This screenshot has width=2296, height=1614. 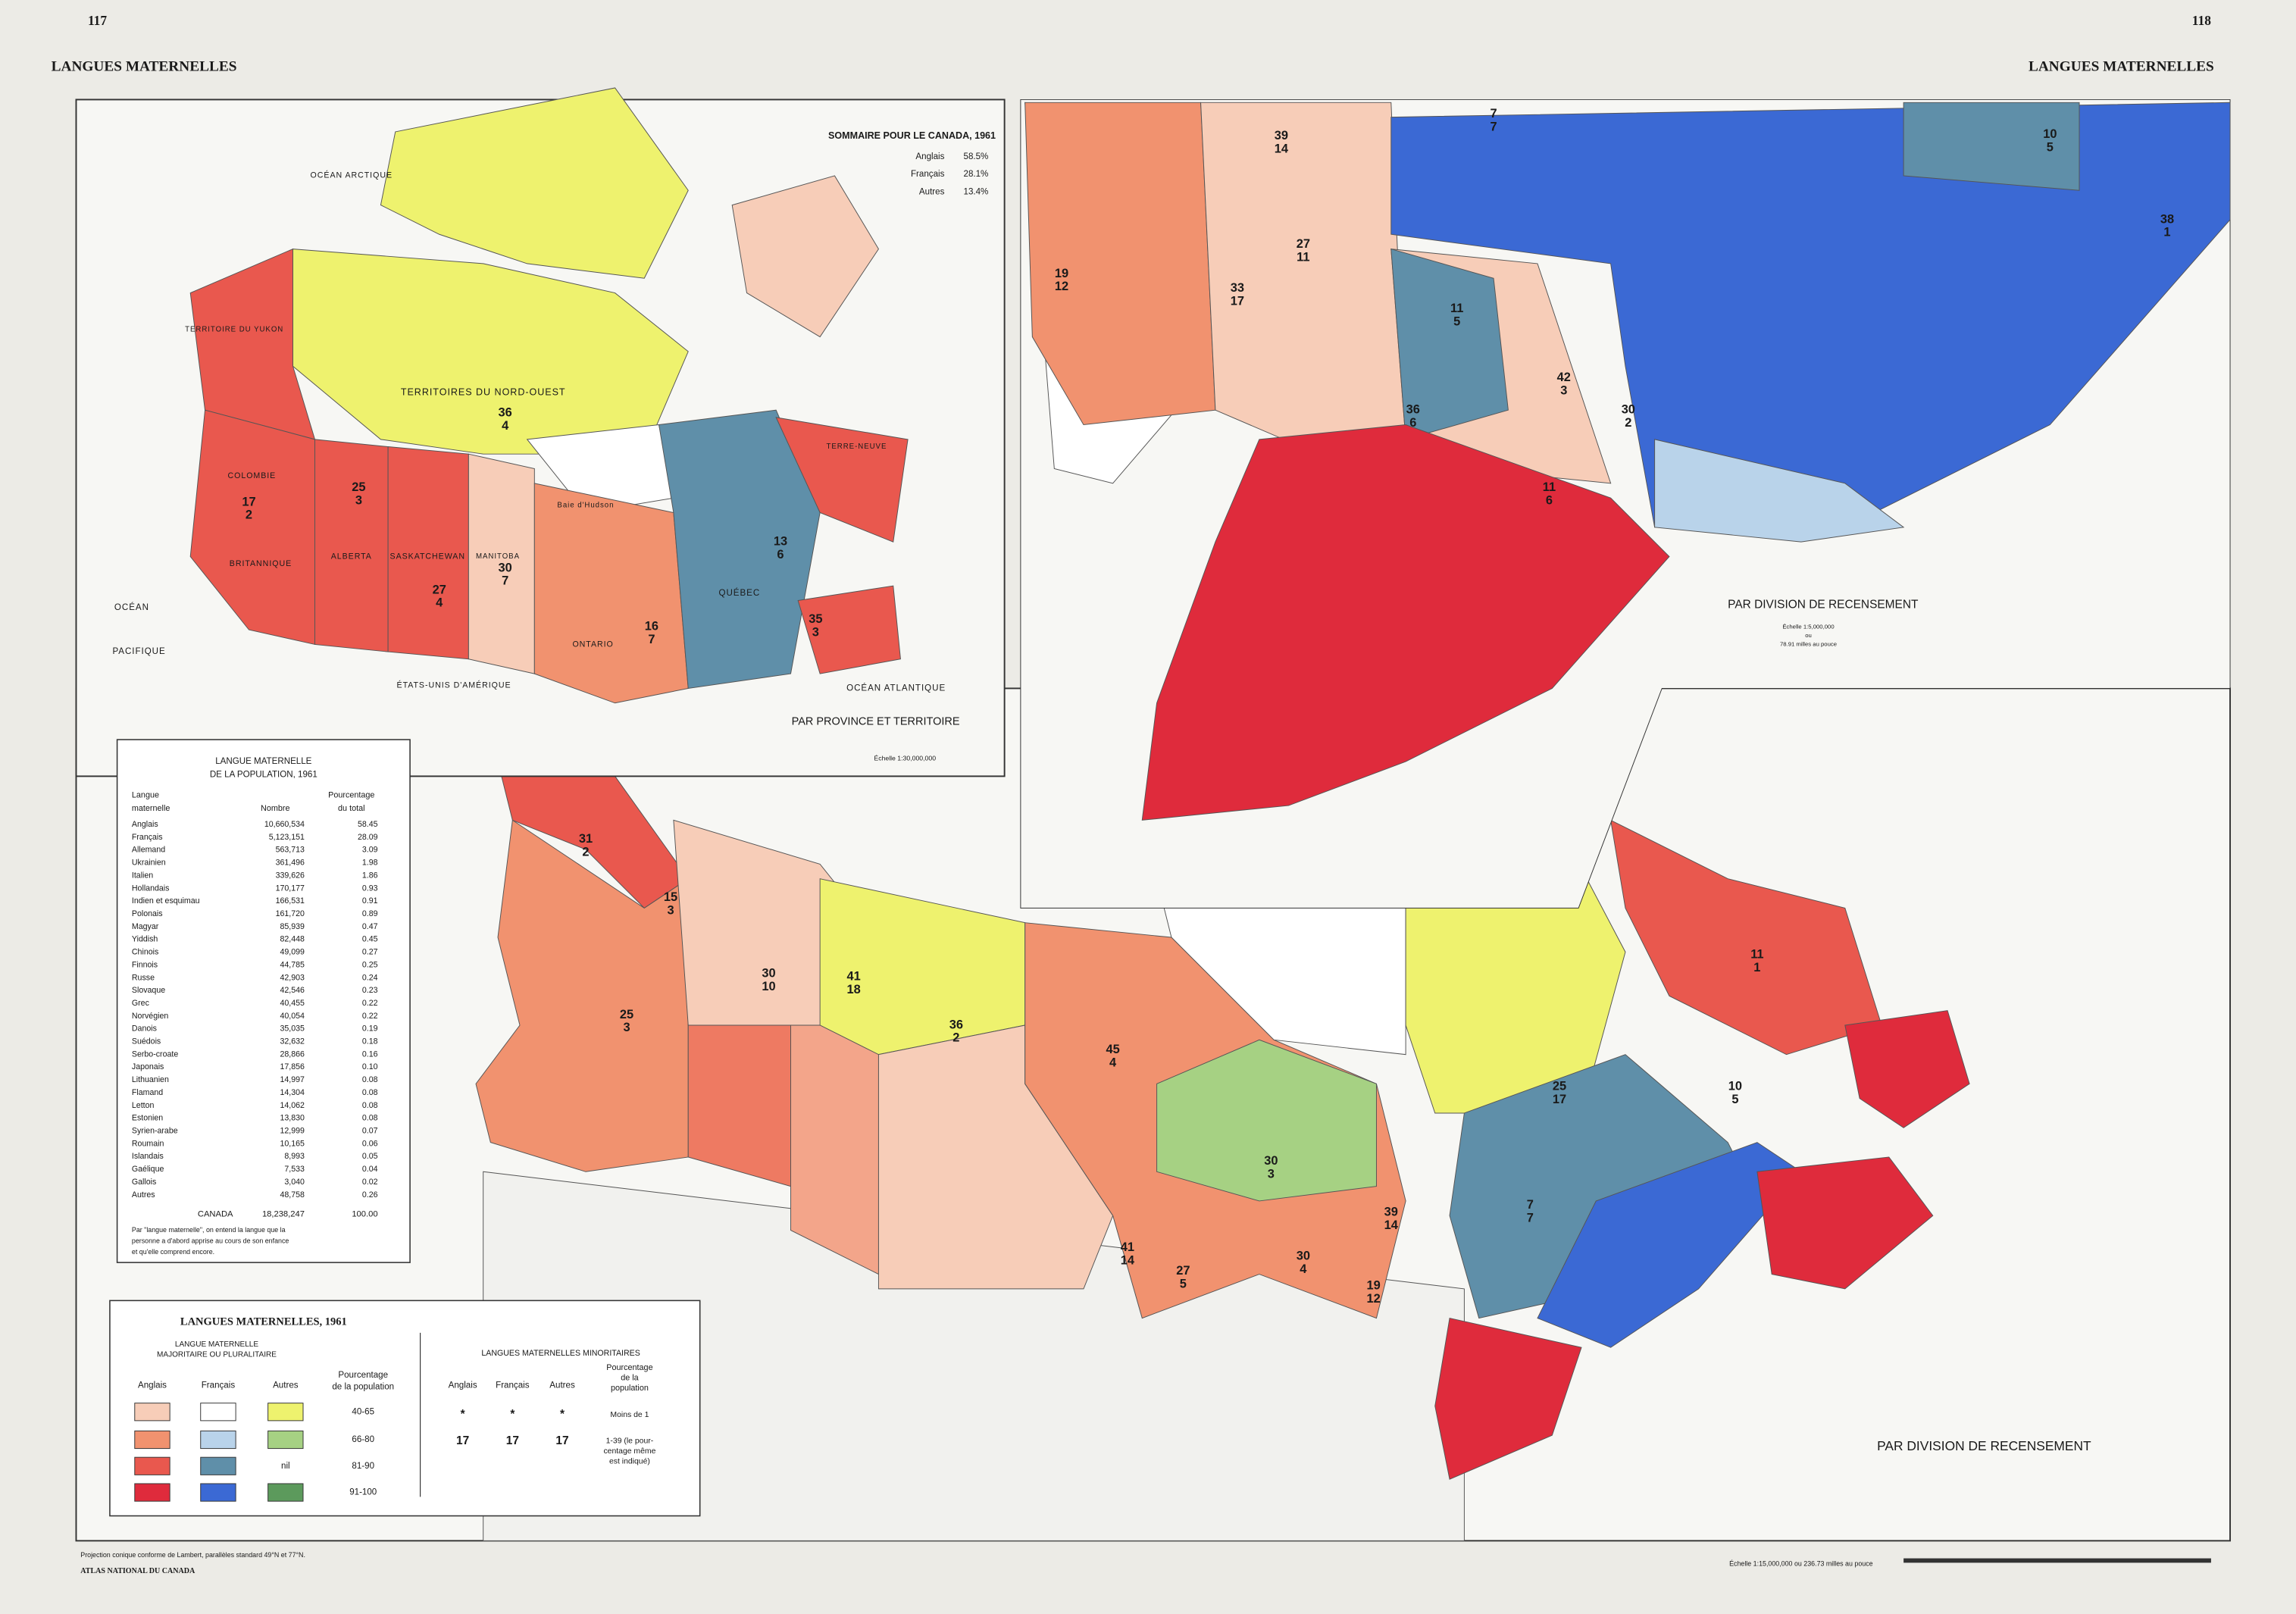 I want to click on table-cell: 339,626, so click(x=290, y=875).